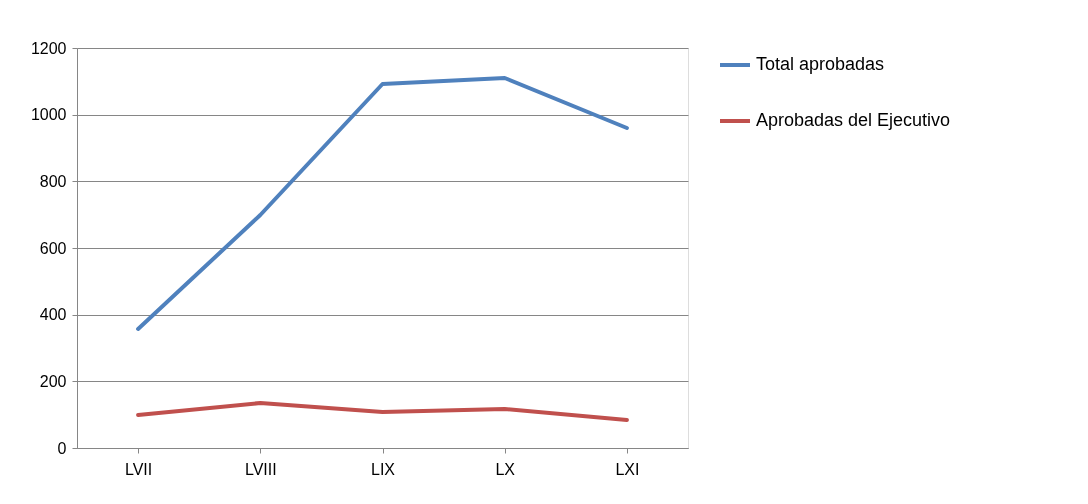 The height and width of the screenshot is (504, 1088). What do you see at coordinates (53, 315) in the screenshot?
I see `y-tick-label: 400` at bounding box center [53, 315].